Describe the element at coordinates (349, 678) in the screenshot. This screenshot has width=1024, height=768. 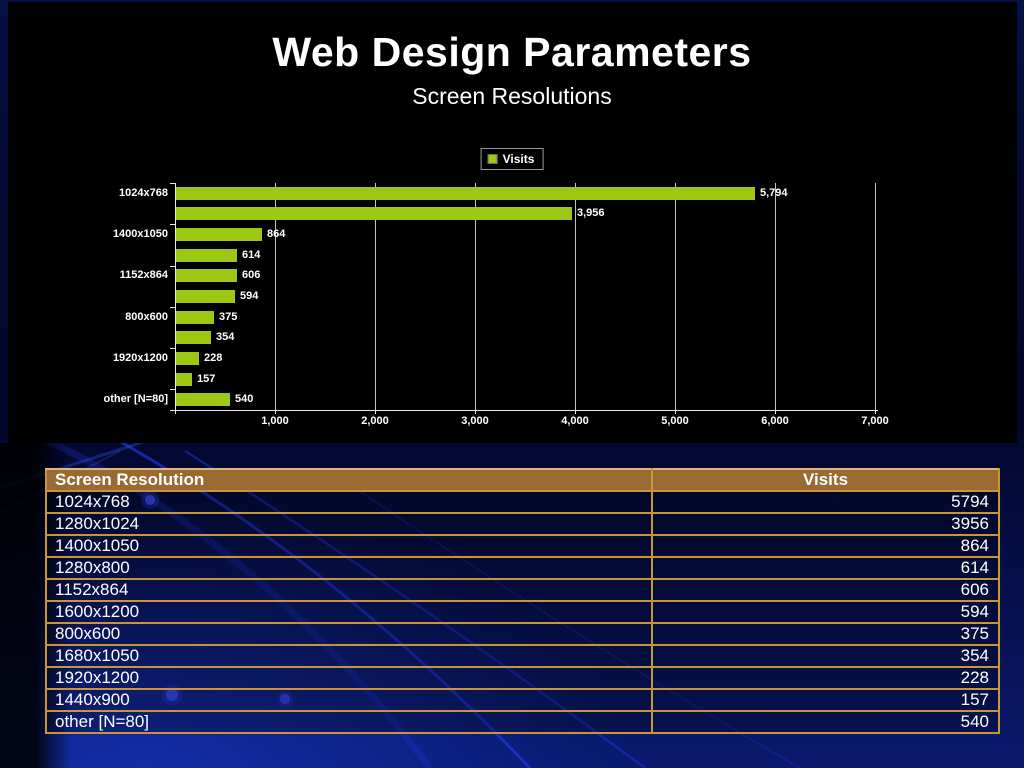
I see `cell-screen-resolution: 1920x1200` at that location.